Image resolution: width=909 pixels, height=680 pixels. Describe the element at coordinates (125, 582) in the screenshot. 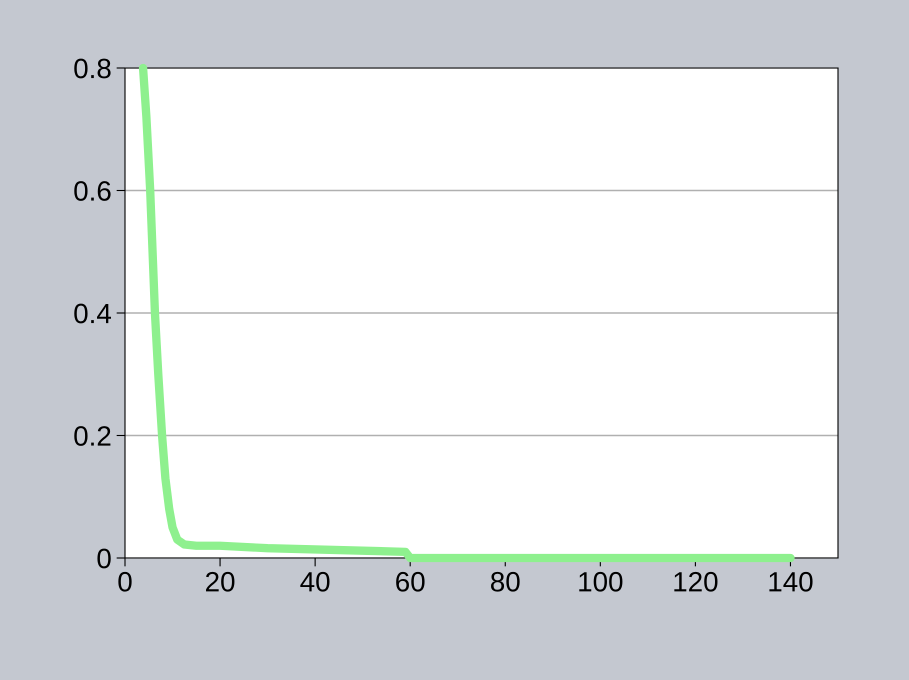

I see `x-tick-label: 0` at that location.